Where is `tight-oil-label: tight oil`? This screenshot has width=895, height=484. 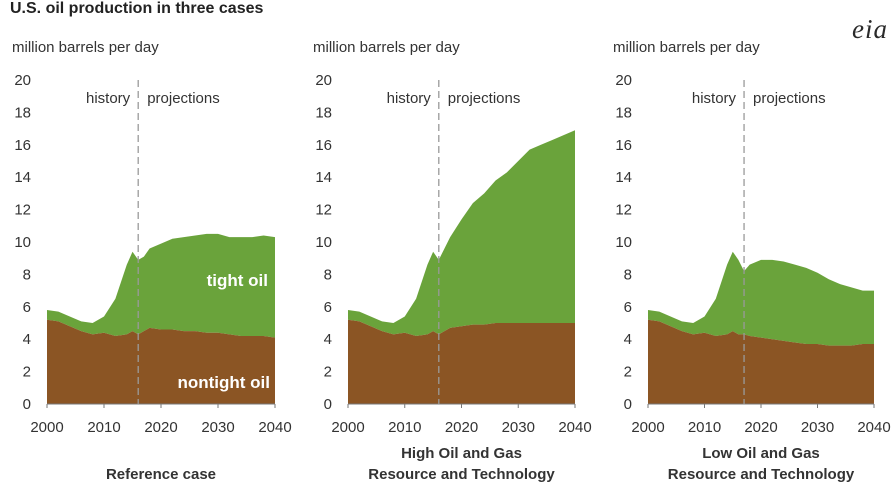
tight-oil-label: tight oil is located at coordinates (237, 280).